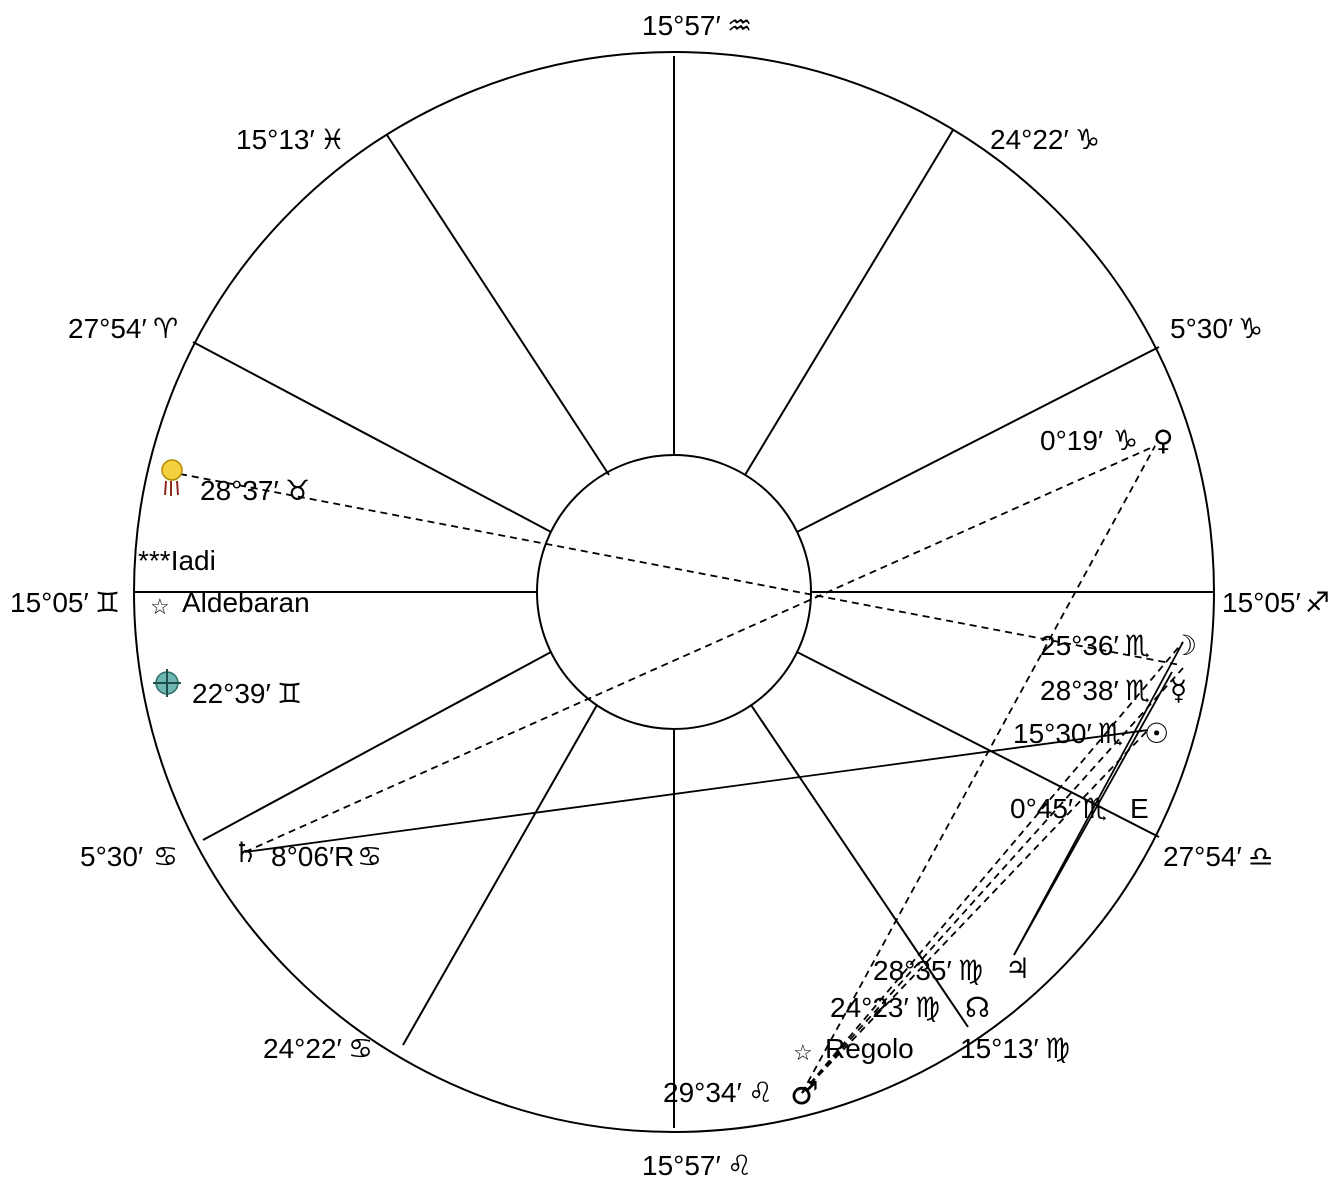 This screenshot has height=1180, width=1333. I want to click on cusp-capricorn-b-degree: 24°22′, so click(1029, 139).